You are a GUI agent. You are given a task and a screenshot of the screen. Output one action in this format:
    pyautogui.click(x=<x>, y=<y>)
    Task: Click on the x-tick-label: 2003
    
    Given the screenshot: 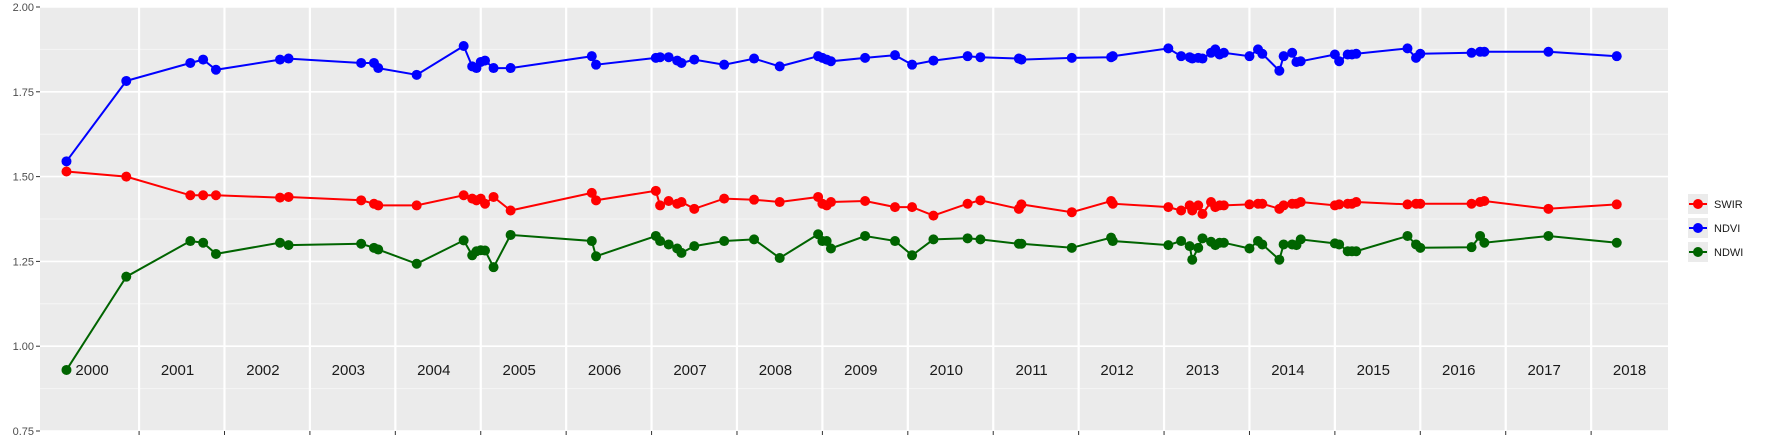 What is the action you would take?
    pyautogui.click(x=348, y=370)
    